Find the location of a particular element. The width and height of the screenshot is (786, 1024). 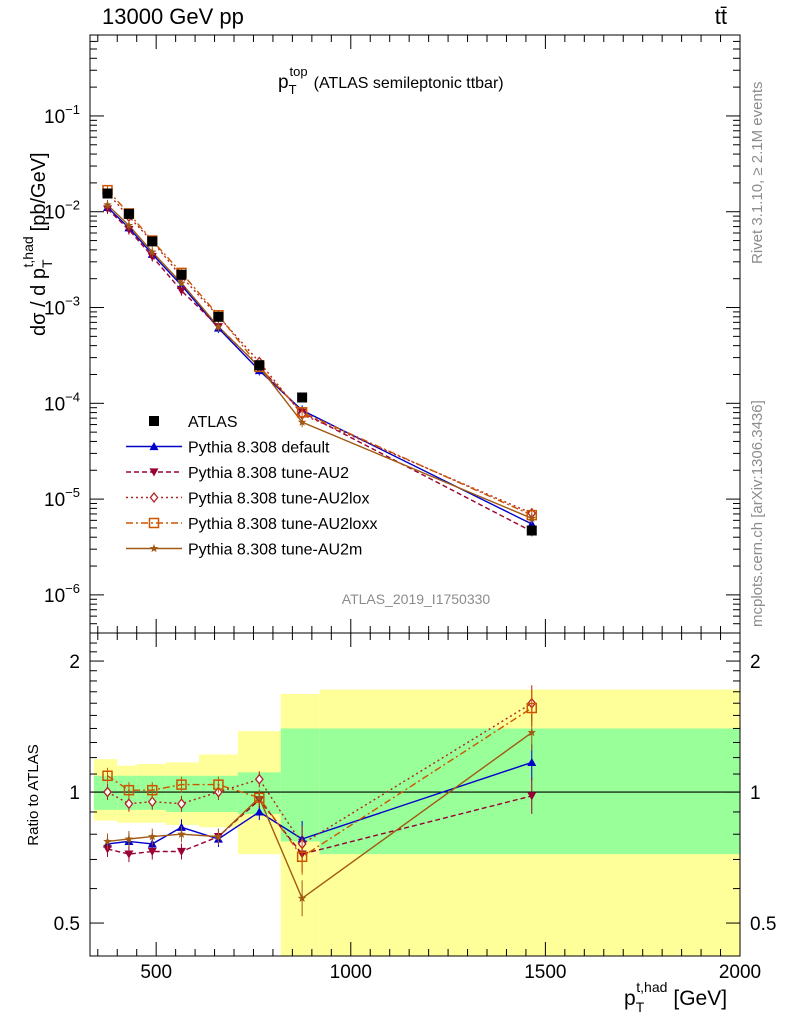

ratio-ylabel: Ratio to ATLAS is located at coordinates (33, 794).